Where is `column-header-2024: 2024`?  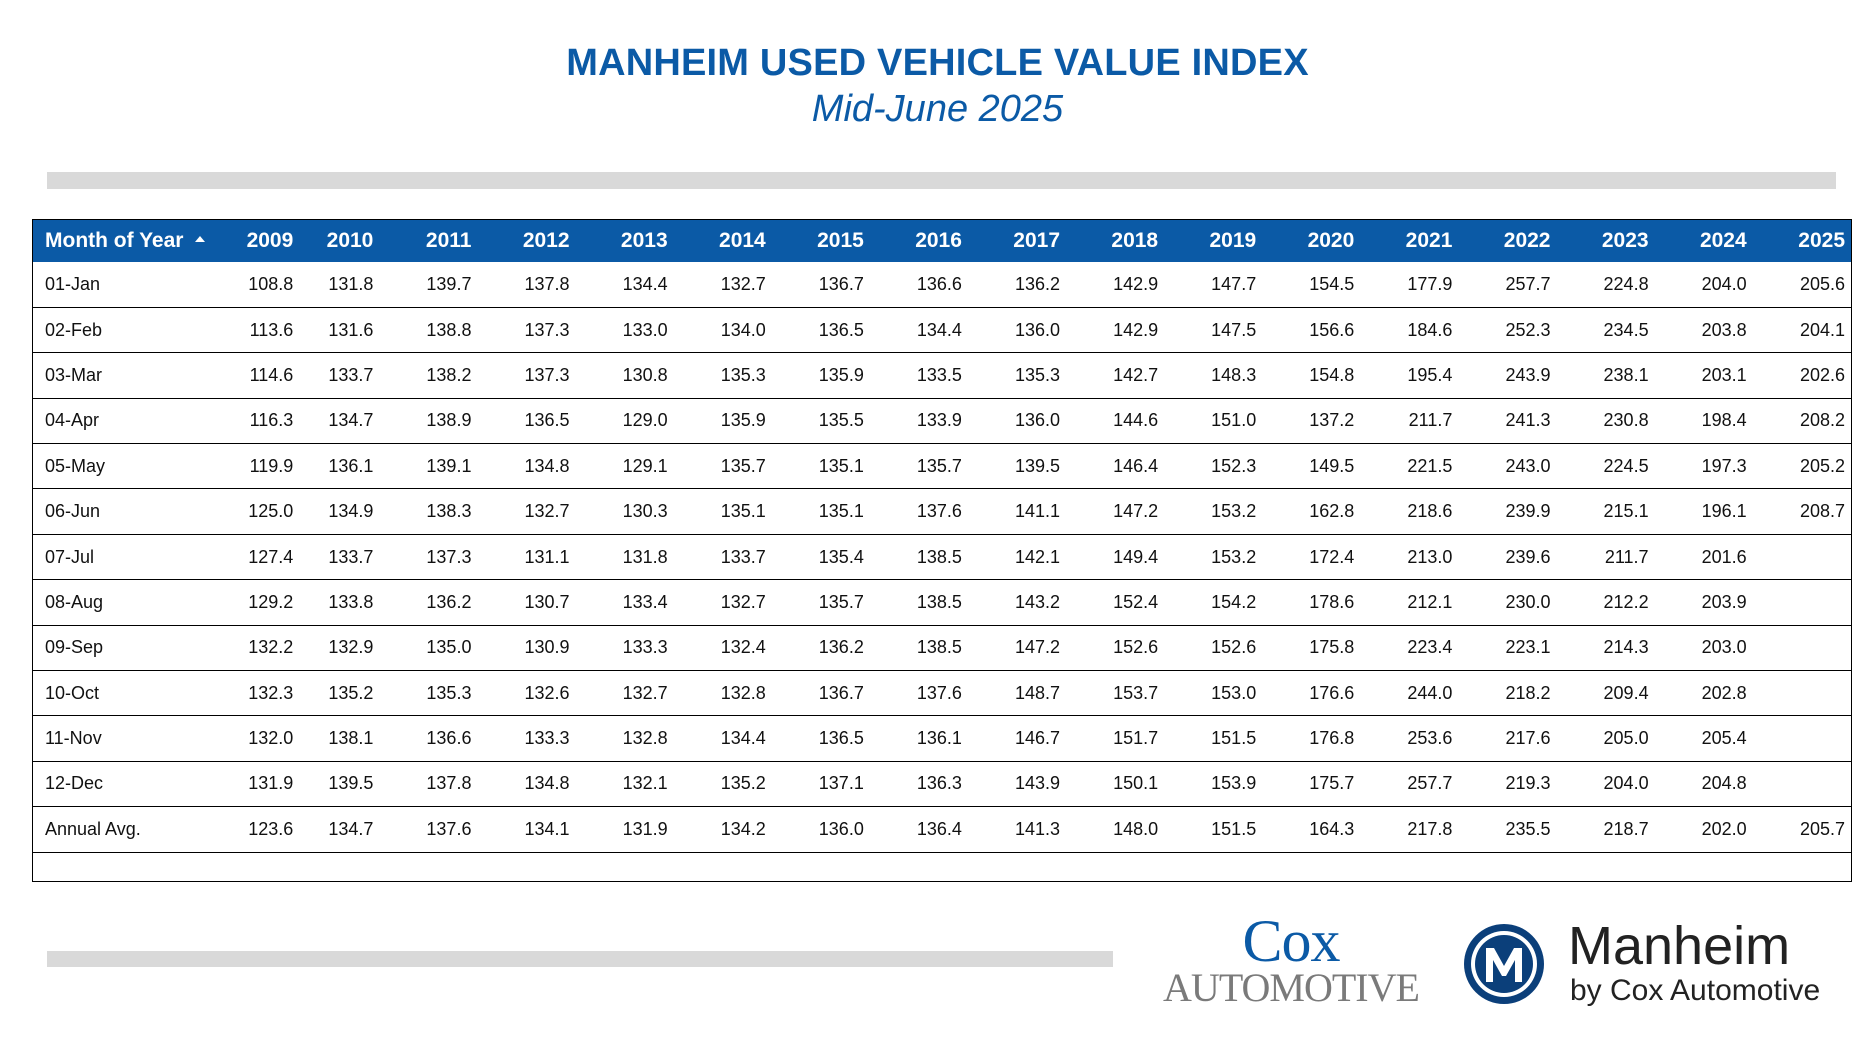
column-header-2024: 2024 is located at coordinates (1723, 240).